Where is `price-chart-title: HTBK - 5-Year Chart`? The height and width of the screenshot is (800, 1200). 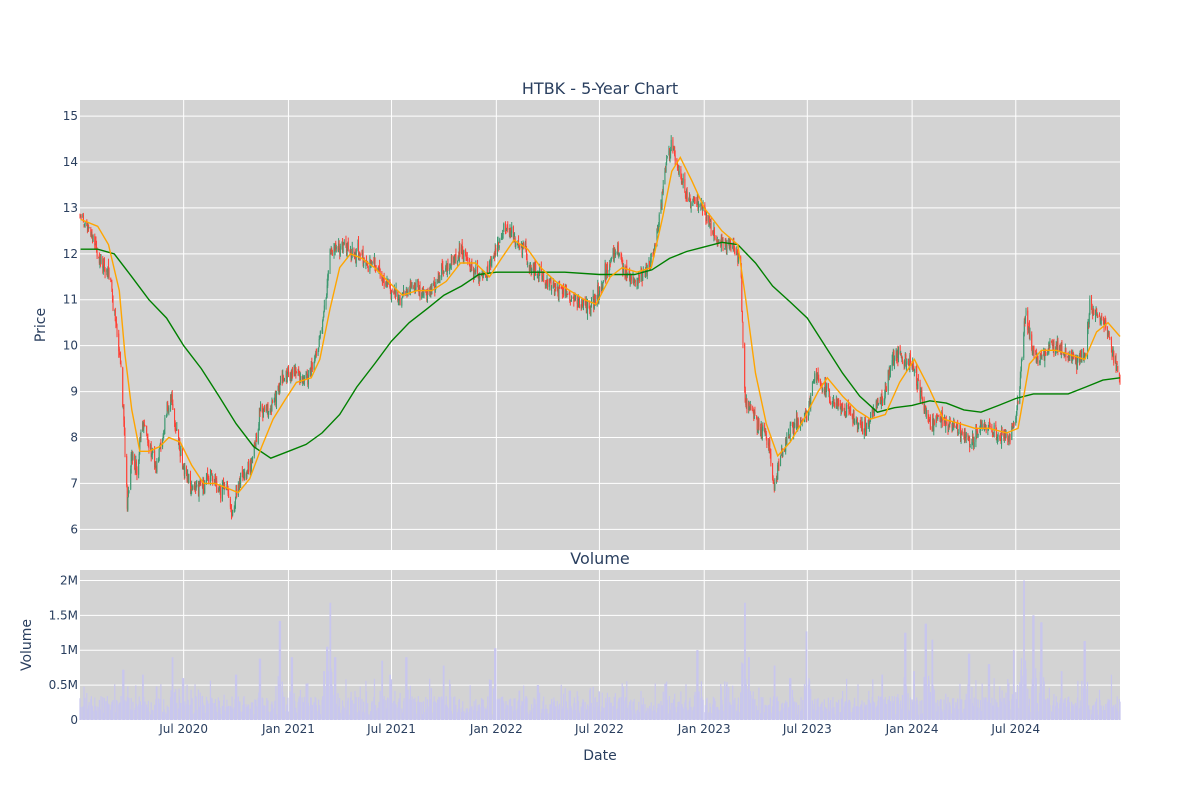
price-chart-title: HTBK - 5-Year Chart is located at coordinates (600, 88).